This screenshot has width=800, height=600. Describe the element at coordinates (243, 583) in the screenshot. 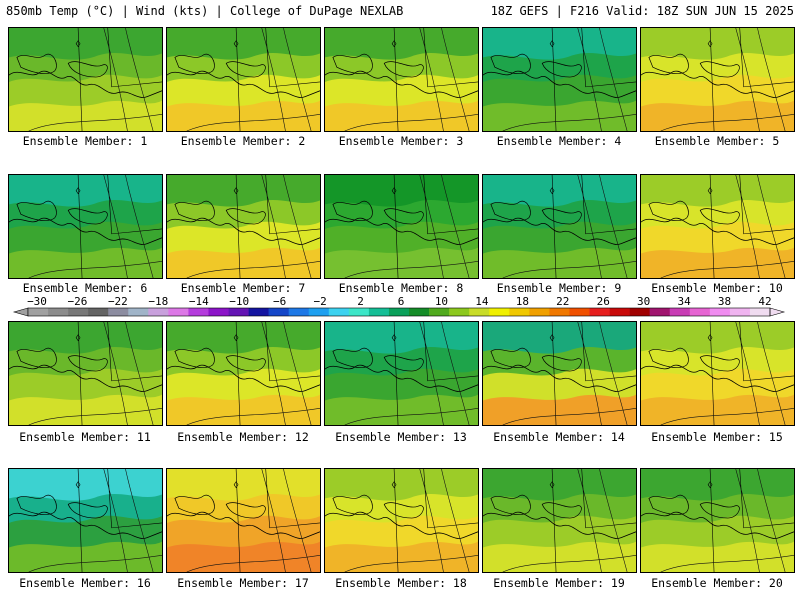

I see `panel-label: Ensemble Member: 17` at that location.